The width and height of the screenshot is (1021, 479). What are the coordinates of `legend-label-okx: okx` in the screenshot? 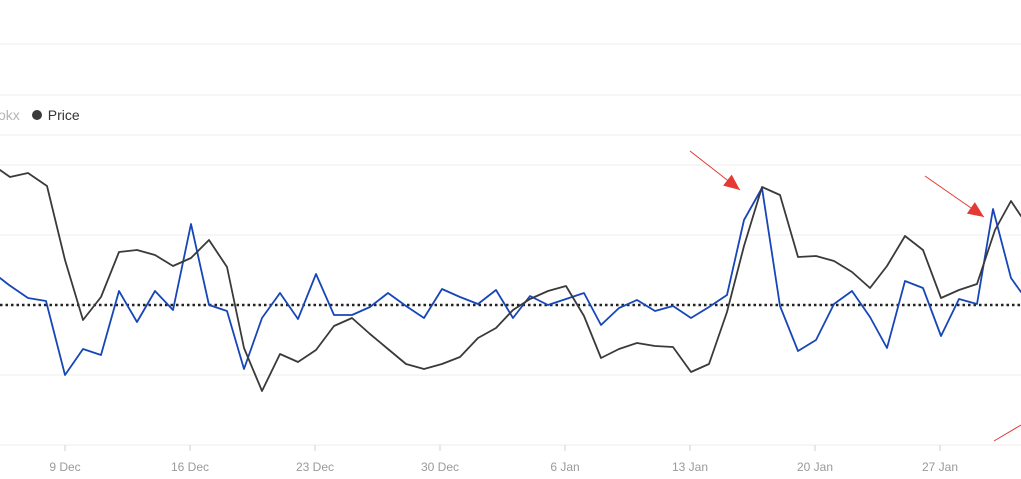 It's located at (10, 115).